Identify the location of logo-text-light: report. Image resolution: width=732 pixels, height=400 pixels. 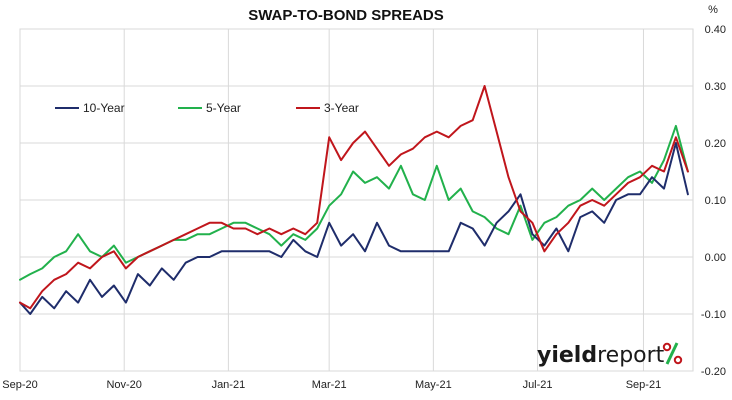
(631, 355).